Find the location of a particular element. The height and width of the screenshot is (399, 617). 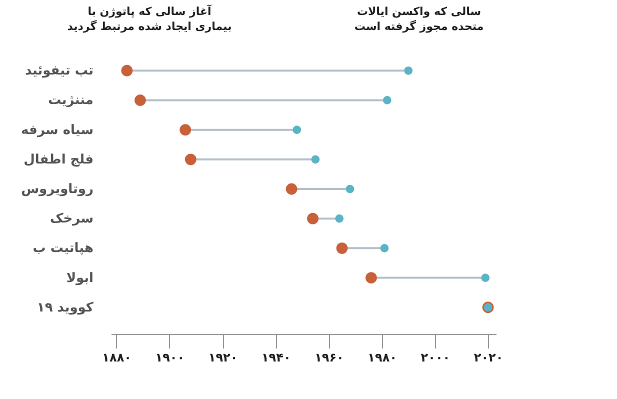

x-tick-label: ۲۰۲۰ is located at coordinates (489, 357).